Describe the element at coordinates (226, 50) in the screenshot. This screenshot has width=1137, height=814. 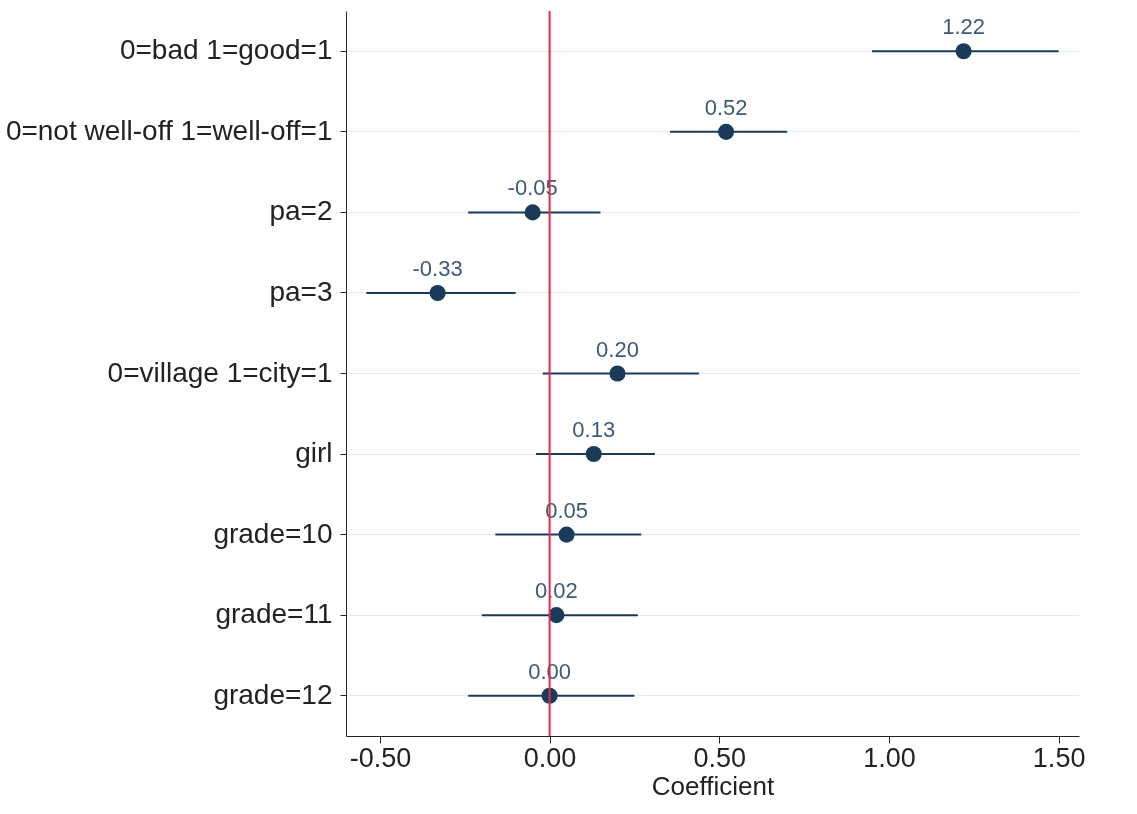
I see `y-tick-label: 0=bad 1=good=1` at that location.